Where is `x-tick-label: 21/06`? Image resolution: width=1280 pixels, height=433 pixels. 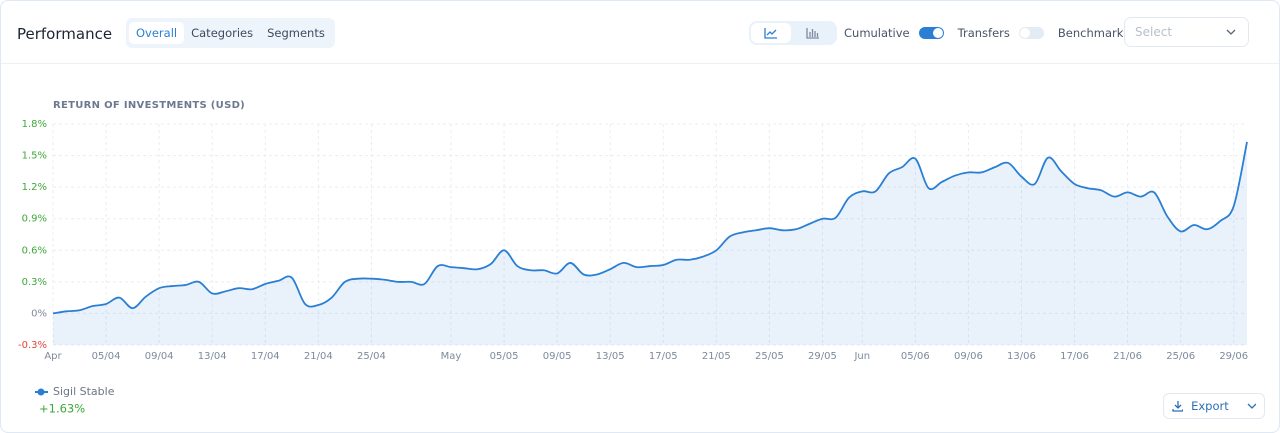
x-tick-label: 21/06 is located at coordinates (1127, 356).